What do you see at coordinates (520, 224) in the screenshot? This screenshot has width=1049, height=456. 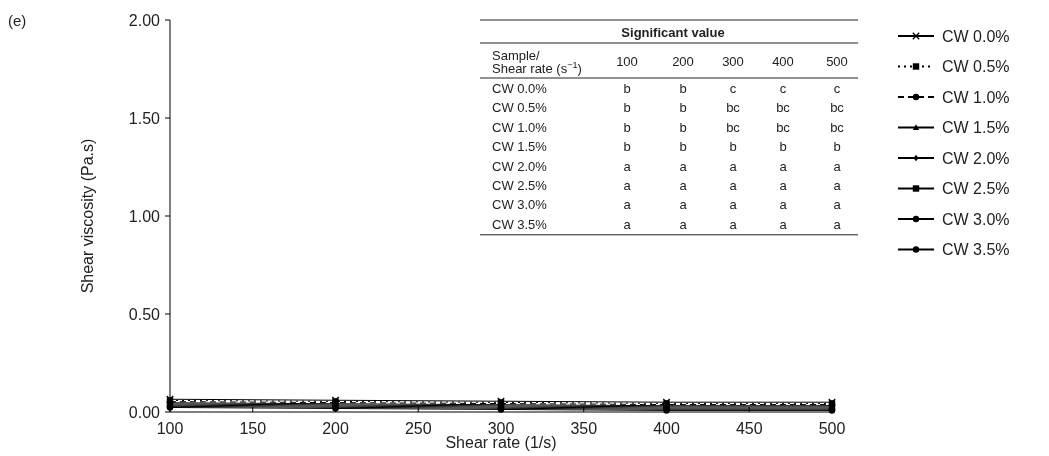 I see `annotation: CW 3.5%` at bounding box center [520, 224].